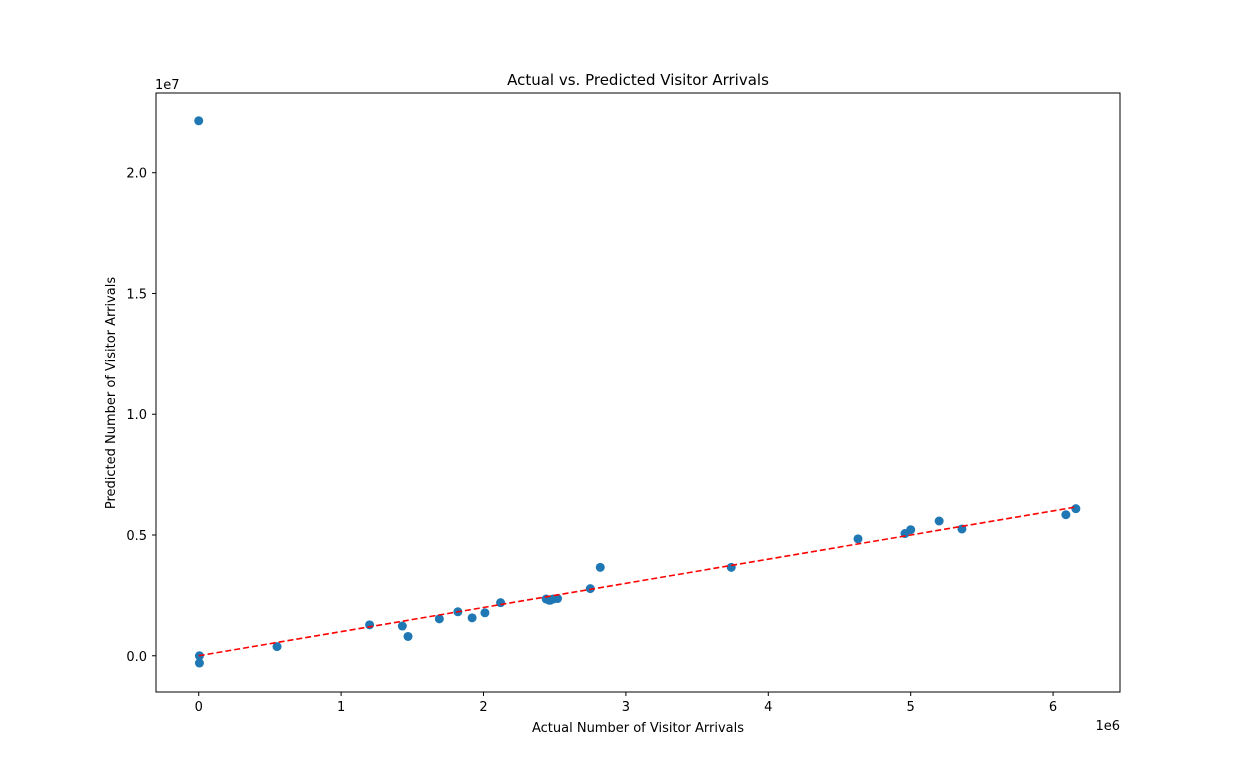 The width and height of the screenshot is (1244, 777). I want to click on x-tick-label: 1, so click(341, 707).